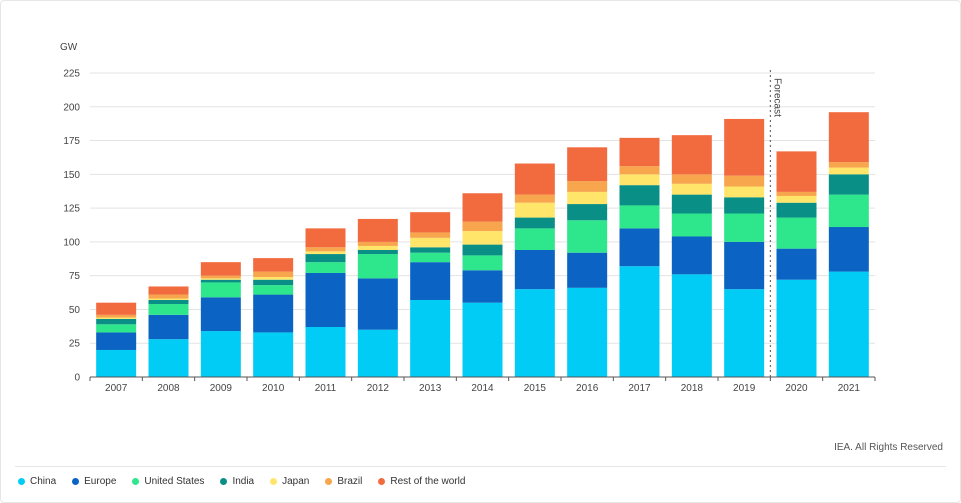 The image size is (961, 503). I want to click on bar-2019-europe, so click(744, 265).